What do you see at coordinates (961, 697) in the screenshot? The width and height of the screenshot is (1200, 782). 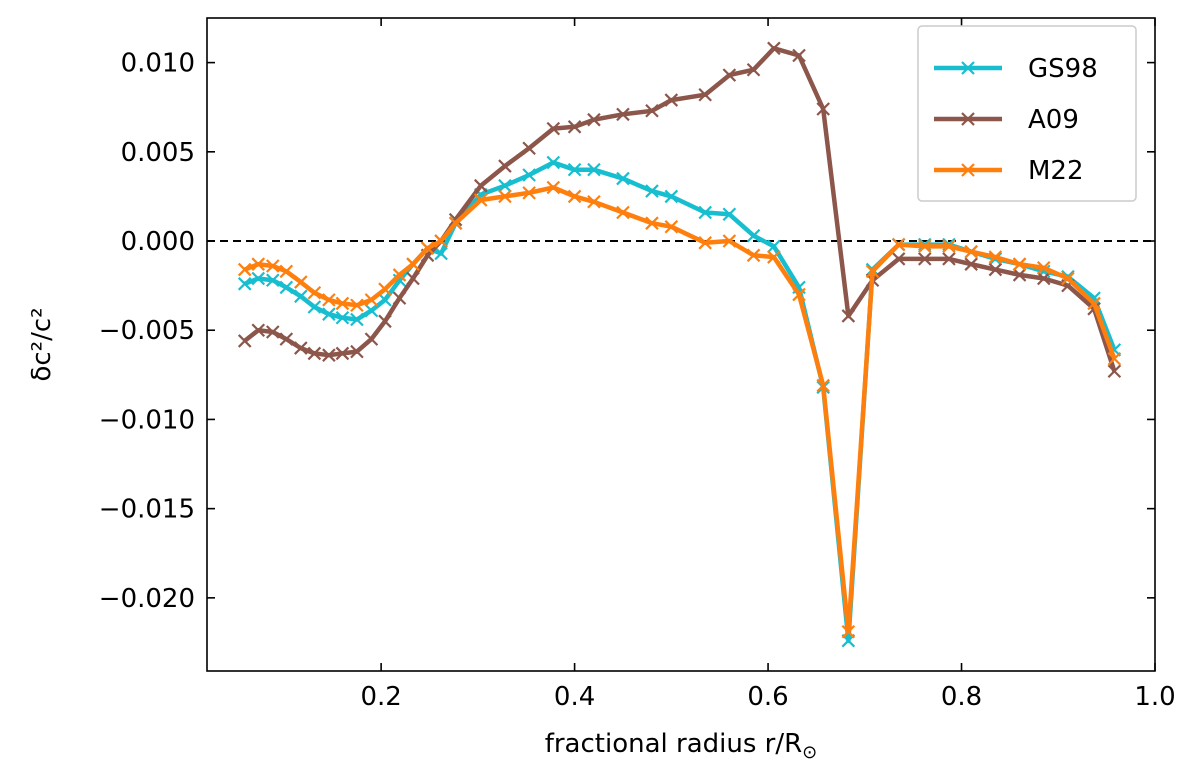 I see `x-tick-label: 0.8` at bounding box center [961, 697].